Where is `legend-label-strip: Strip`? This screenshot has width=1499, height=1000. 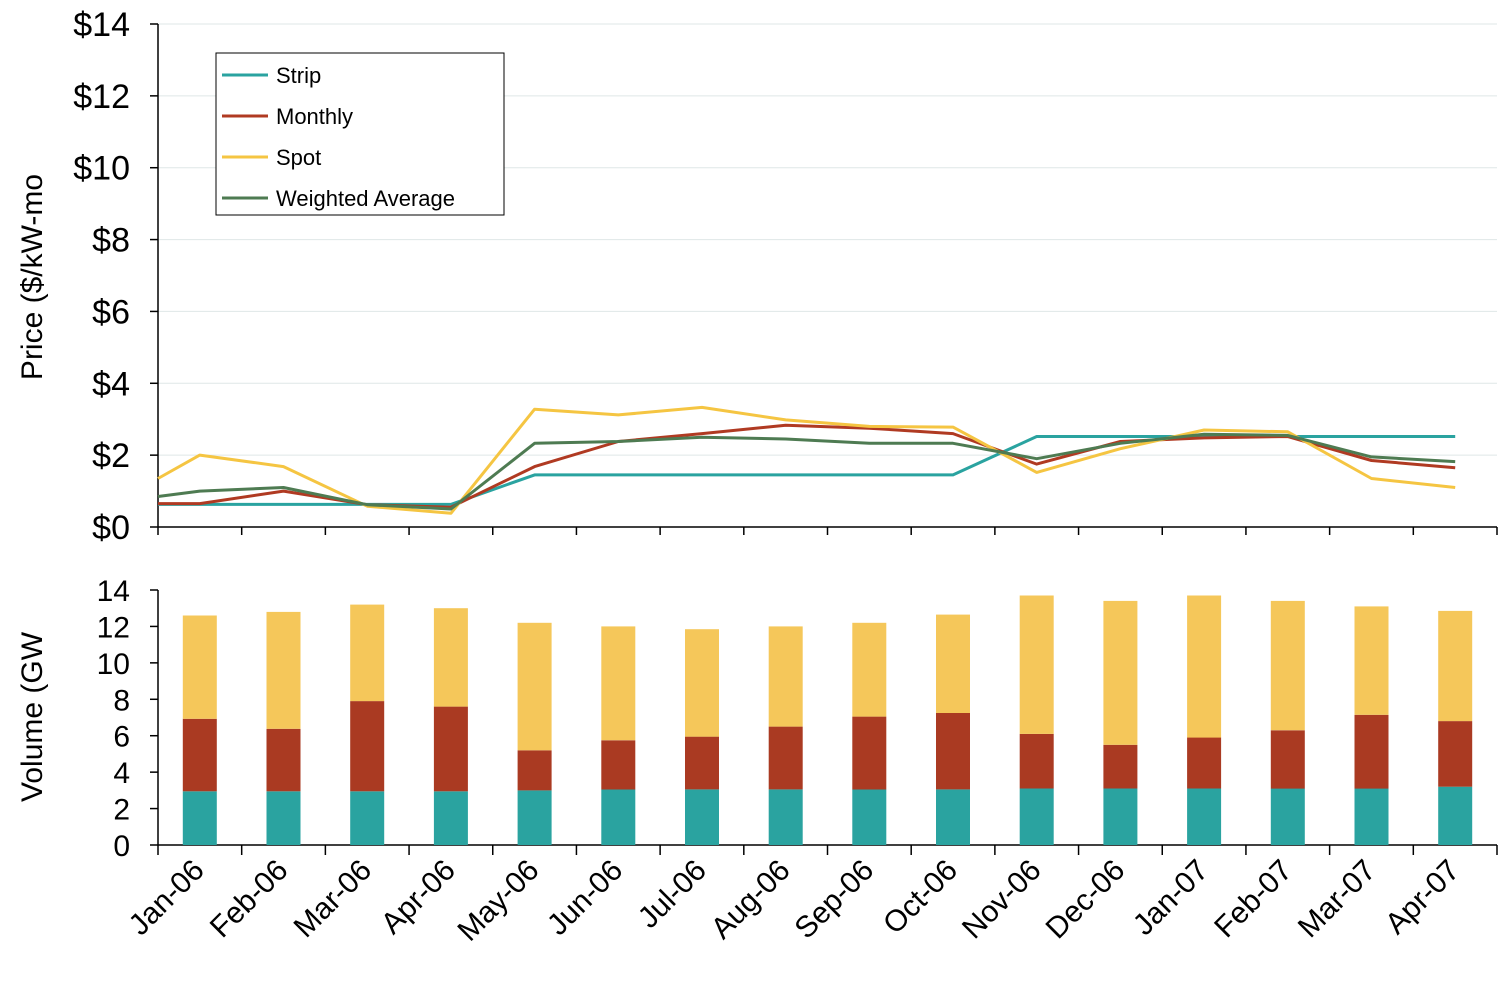 legend-label-strip: Strip is located at coordinates (298, 75).